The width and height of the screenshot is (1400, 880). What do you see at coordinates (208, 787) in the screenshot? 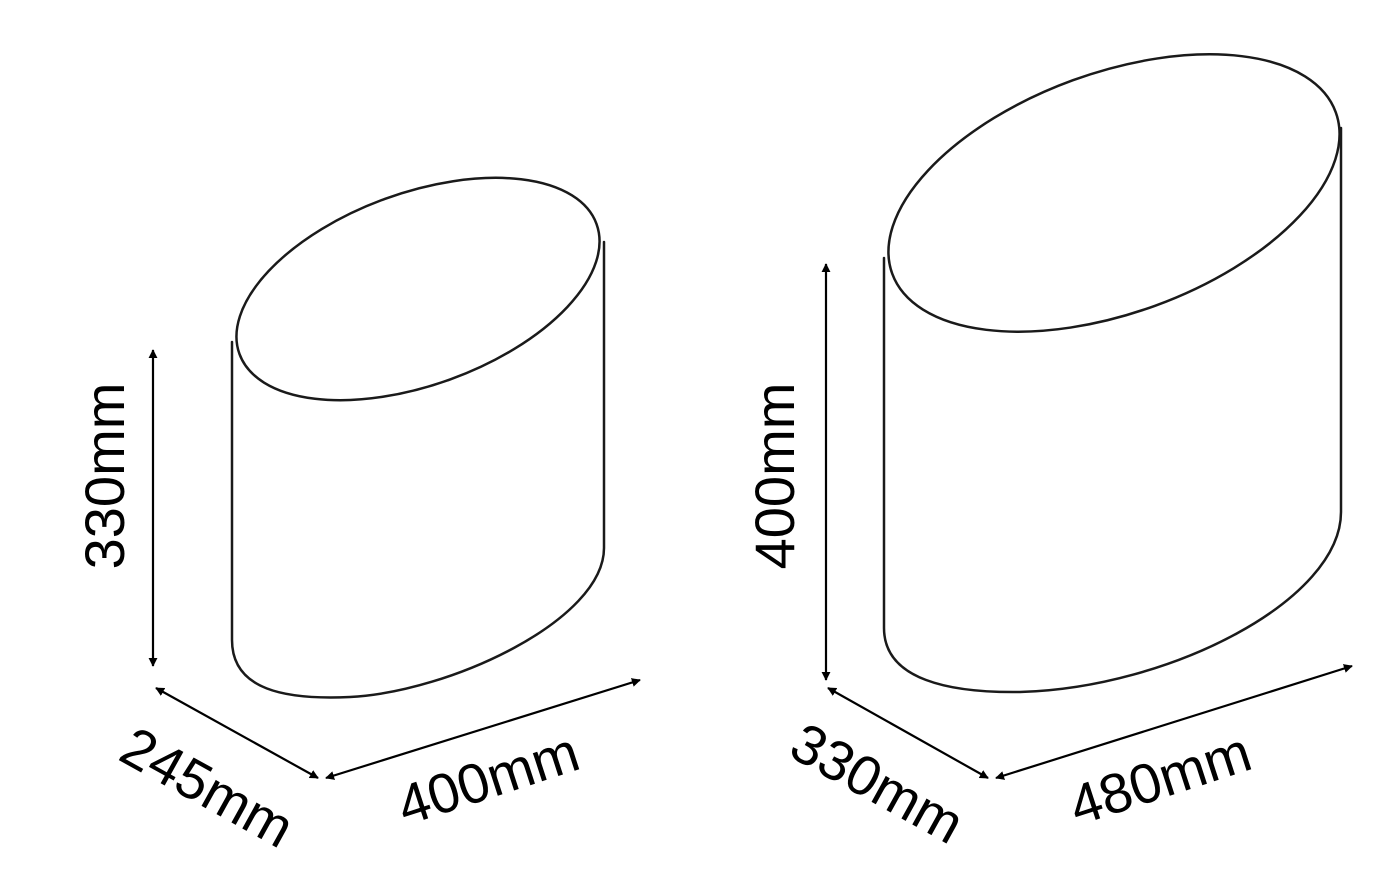
I see `small-depth-label: 245mm` at bounding box center [208, 787].